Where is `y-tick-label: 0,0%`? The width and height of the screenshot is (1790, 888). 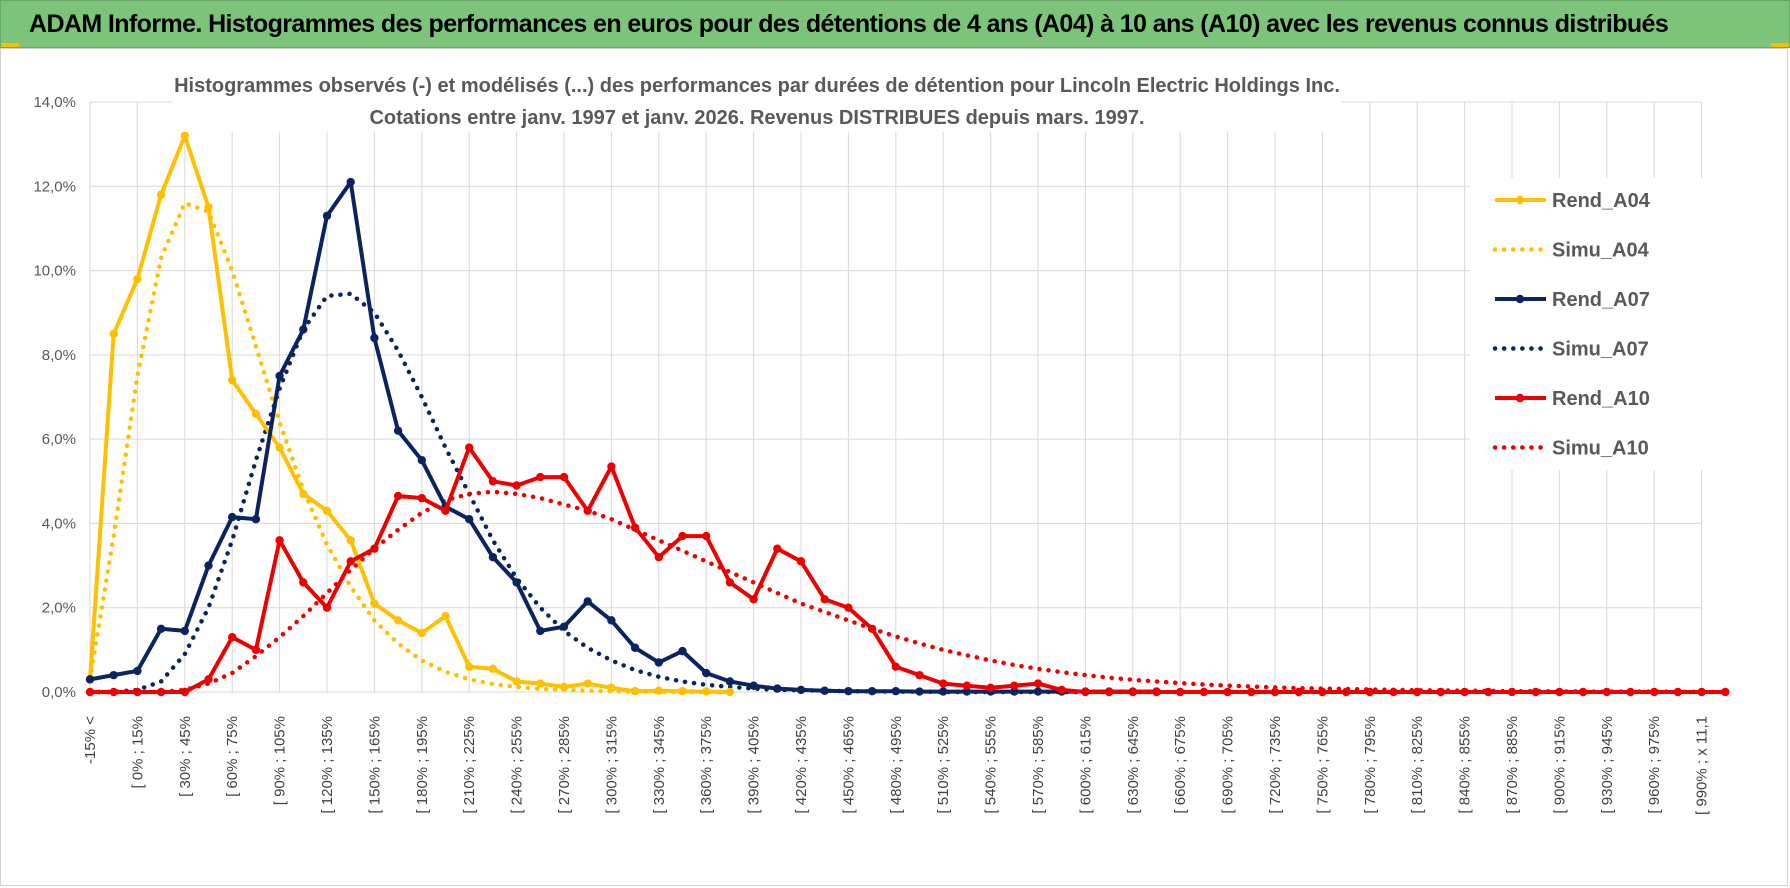
y-tick-label: 0,0% is located at coordinates (59, 692).